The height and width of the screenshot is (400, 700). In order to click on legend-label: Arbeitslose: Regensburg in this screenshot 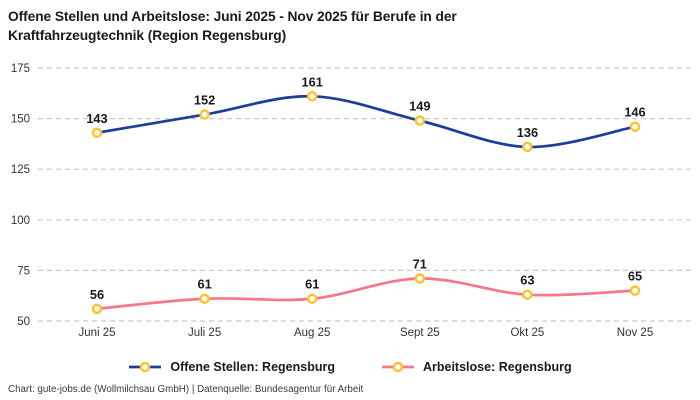, I will do `click(497, 367)`.